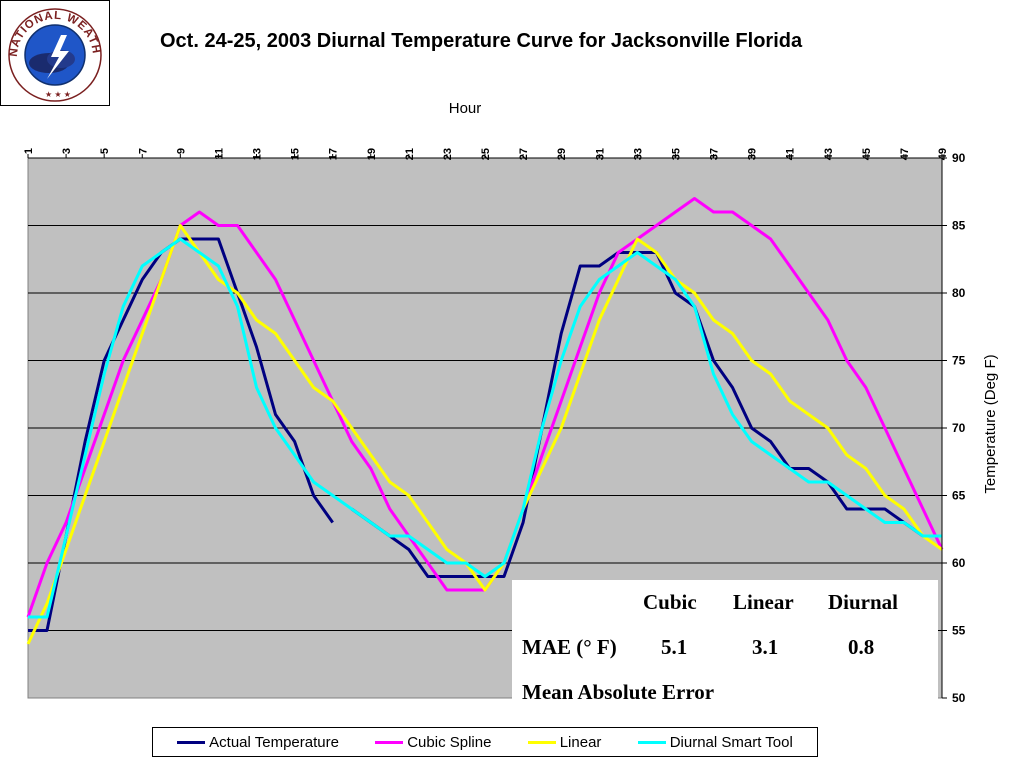  I want to click on legend-label-linear: Linear, so click(580, 742).